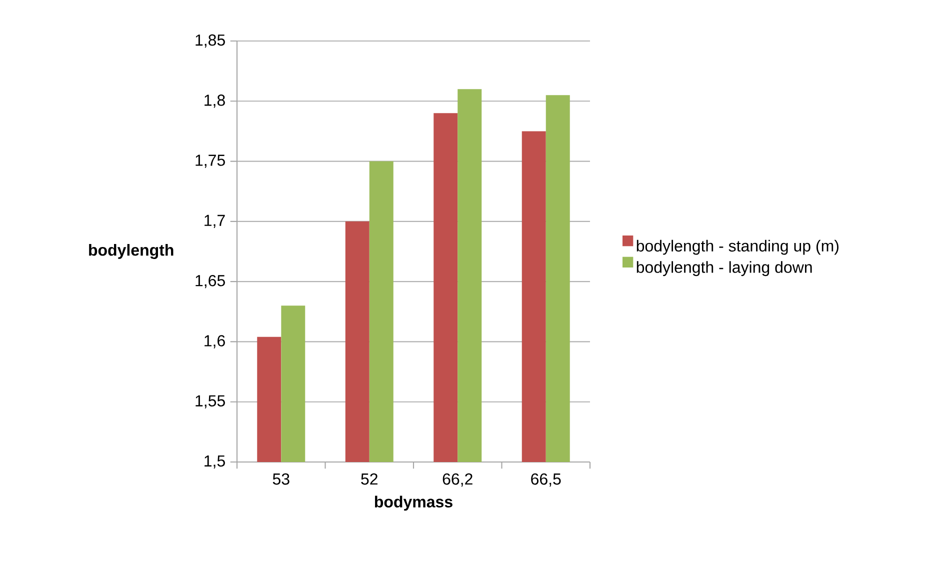  What do you see at coordinates (214, 221) in the screenshot?
I see `y-tick-label: 1,7` at bounding box center [214, 221].